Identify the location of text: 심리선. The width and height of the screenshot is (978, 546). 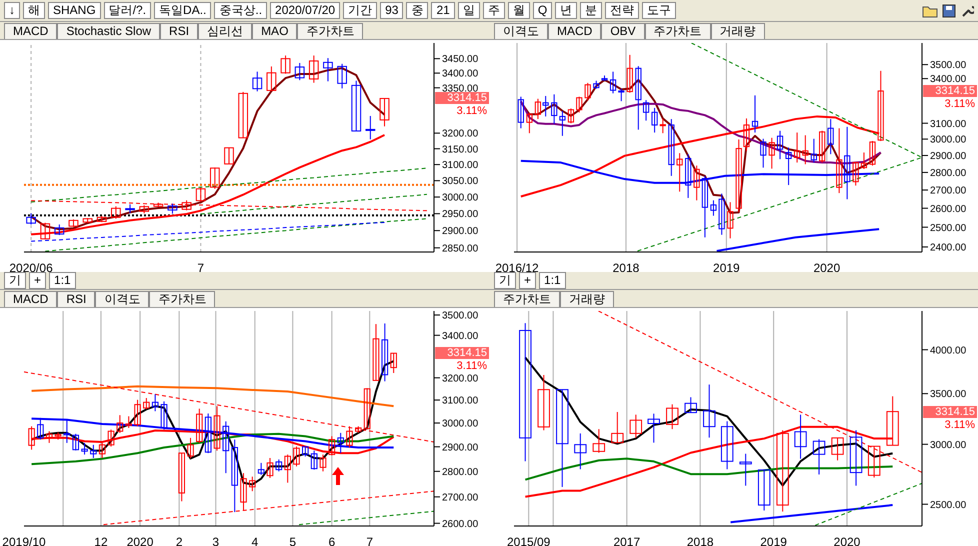
(225, 31).